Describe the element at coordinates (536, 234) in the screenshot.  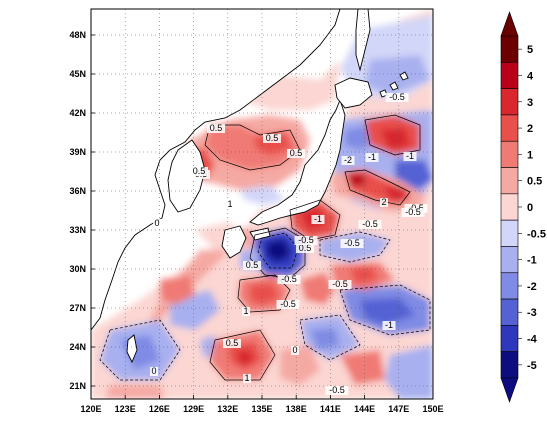
I see `colorbar-label: -0.5` at that location.